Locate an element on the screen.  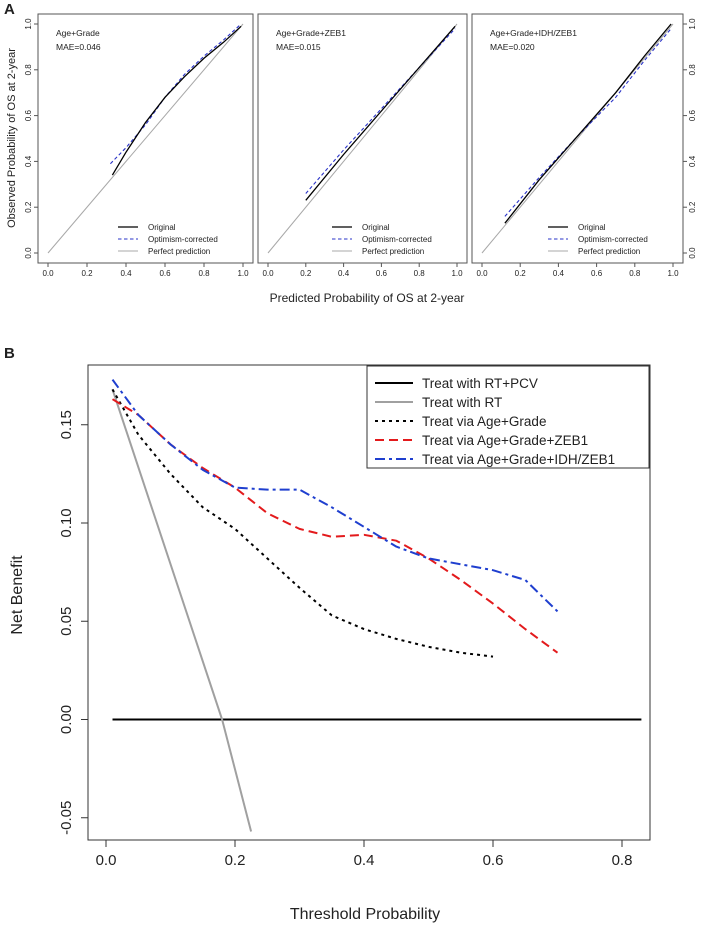
legend-label-treat-via-age-grade: Treat via Age+Grade is located at coordinates (484, 421).